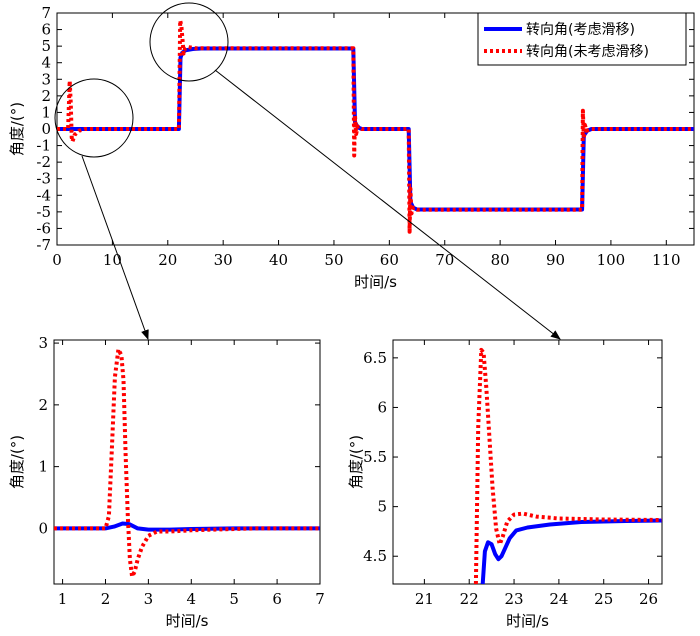 The height and width of the screenshot is (636, 700). I want to click on x-tick-label: 70, so click(444, 260).